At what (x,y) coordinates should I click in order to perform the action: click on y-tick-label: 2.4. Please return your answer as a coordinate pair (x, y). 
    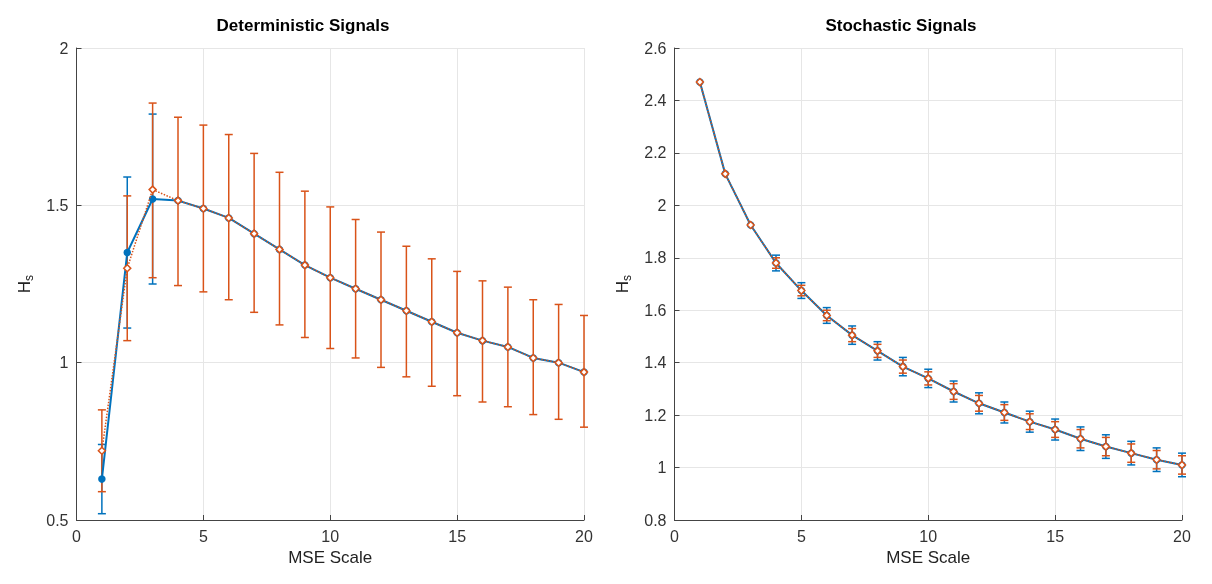
    Looking at the image, I should click on (655, 100).